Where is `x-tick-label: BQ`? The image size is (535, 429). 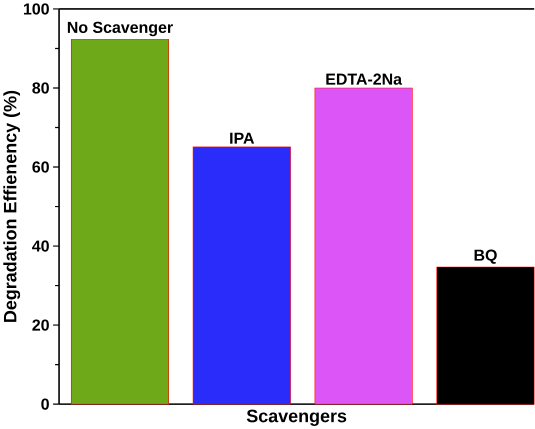
x-tick-label: BQ is located at coordinates (485, 256).